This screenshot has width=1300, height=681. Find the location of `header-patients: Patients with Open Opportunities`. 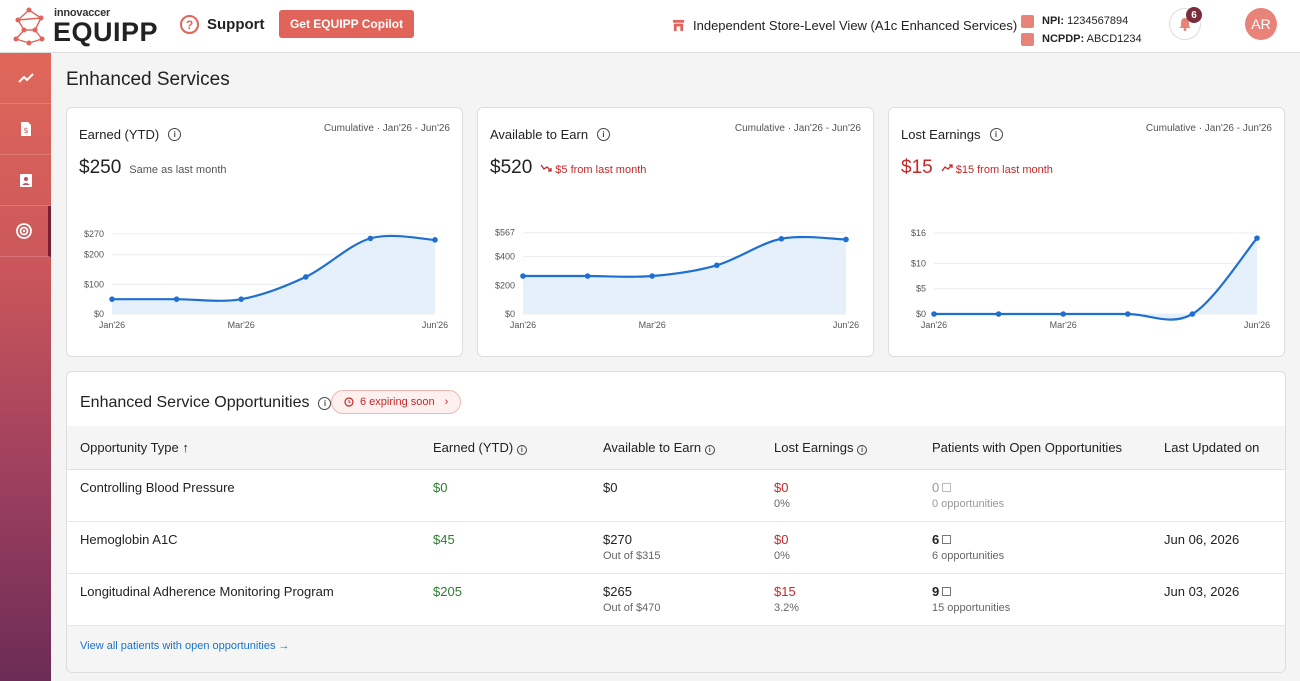

header-patients: Patients with Open Opportunities is located at coordinates (1048, 448).